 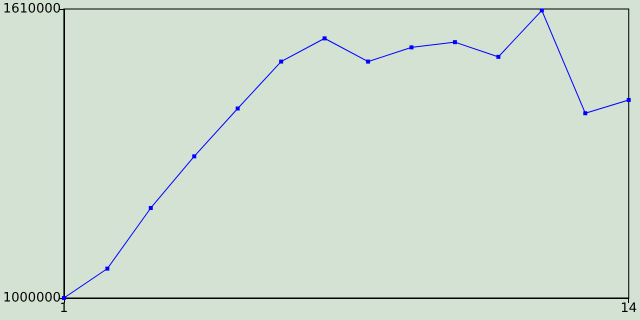 I want to click on x-tick-label: 14, so click(x=628, y=308).